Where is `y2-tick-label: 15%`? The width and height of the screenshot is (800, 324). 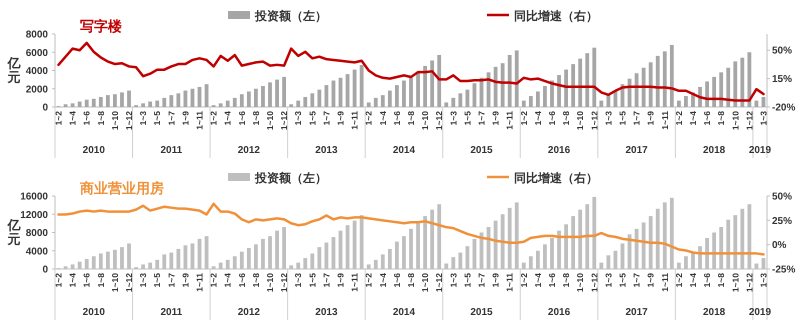
y2-tick-label: 15% is located at coordinates (782, 80).